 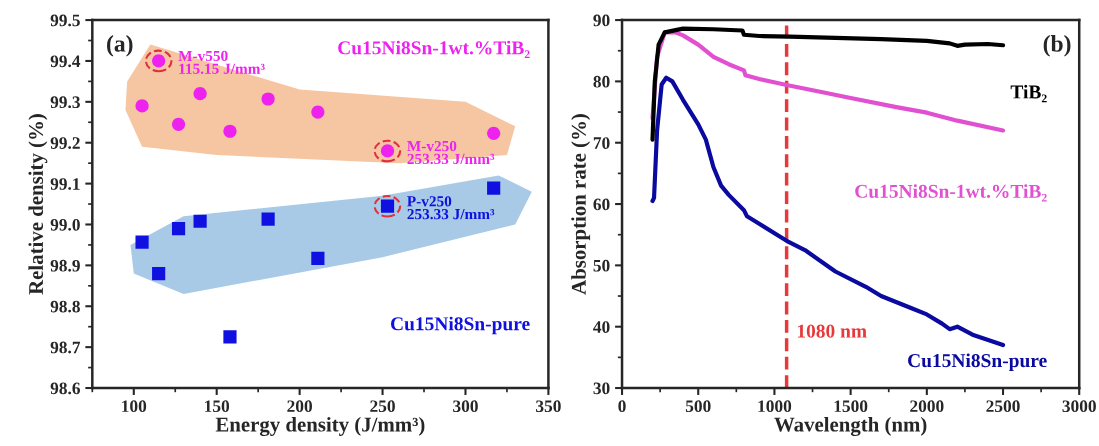 What do you see at coordinates (832, 331) in the screenshot?
I see `ref-line-label: 1080 nm` at bounding box center [832, 331].